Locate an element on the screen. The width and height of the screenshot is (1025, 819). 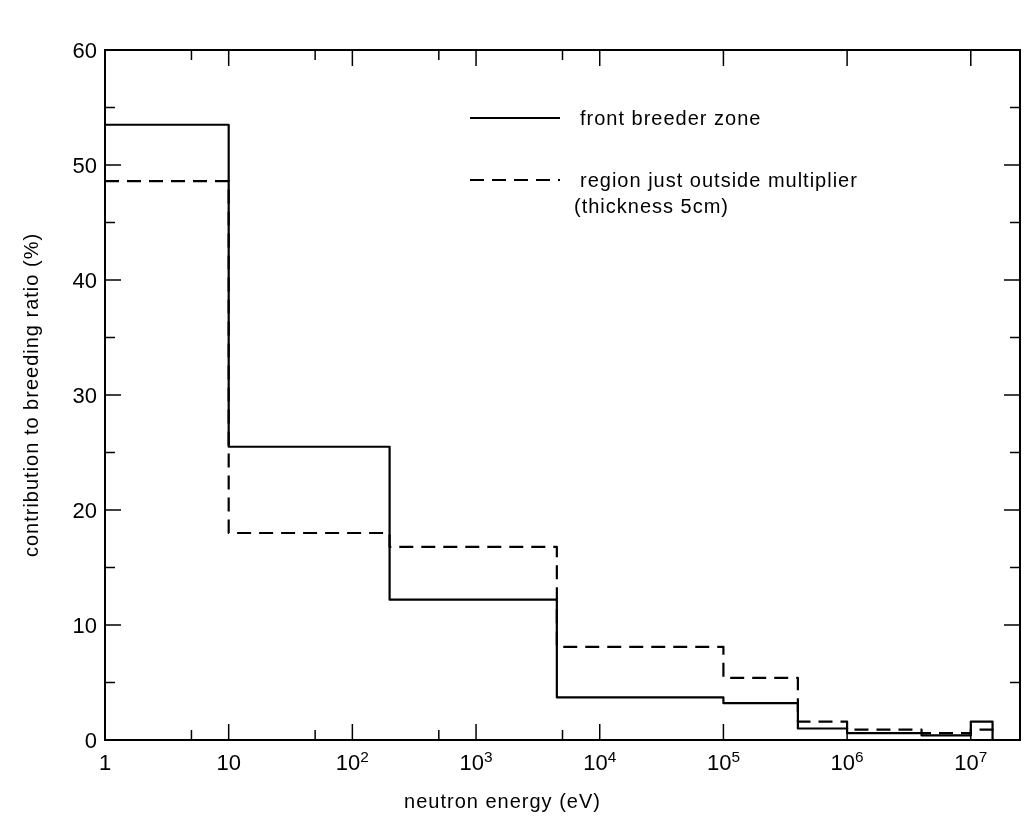
x-tick-label: 10$^{7}$ is located at coordinates (971, 761).